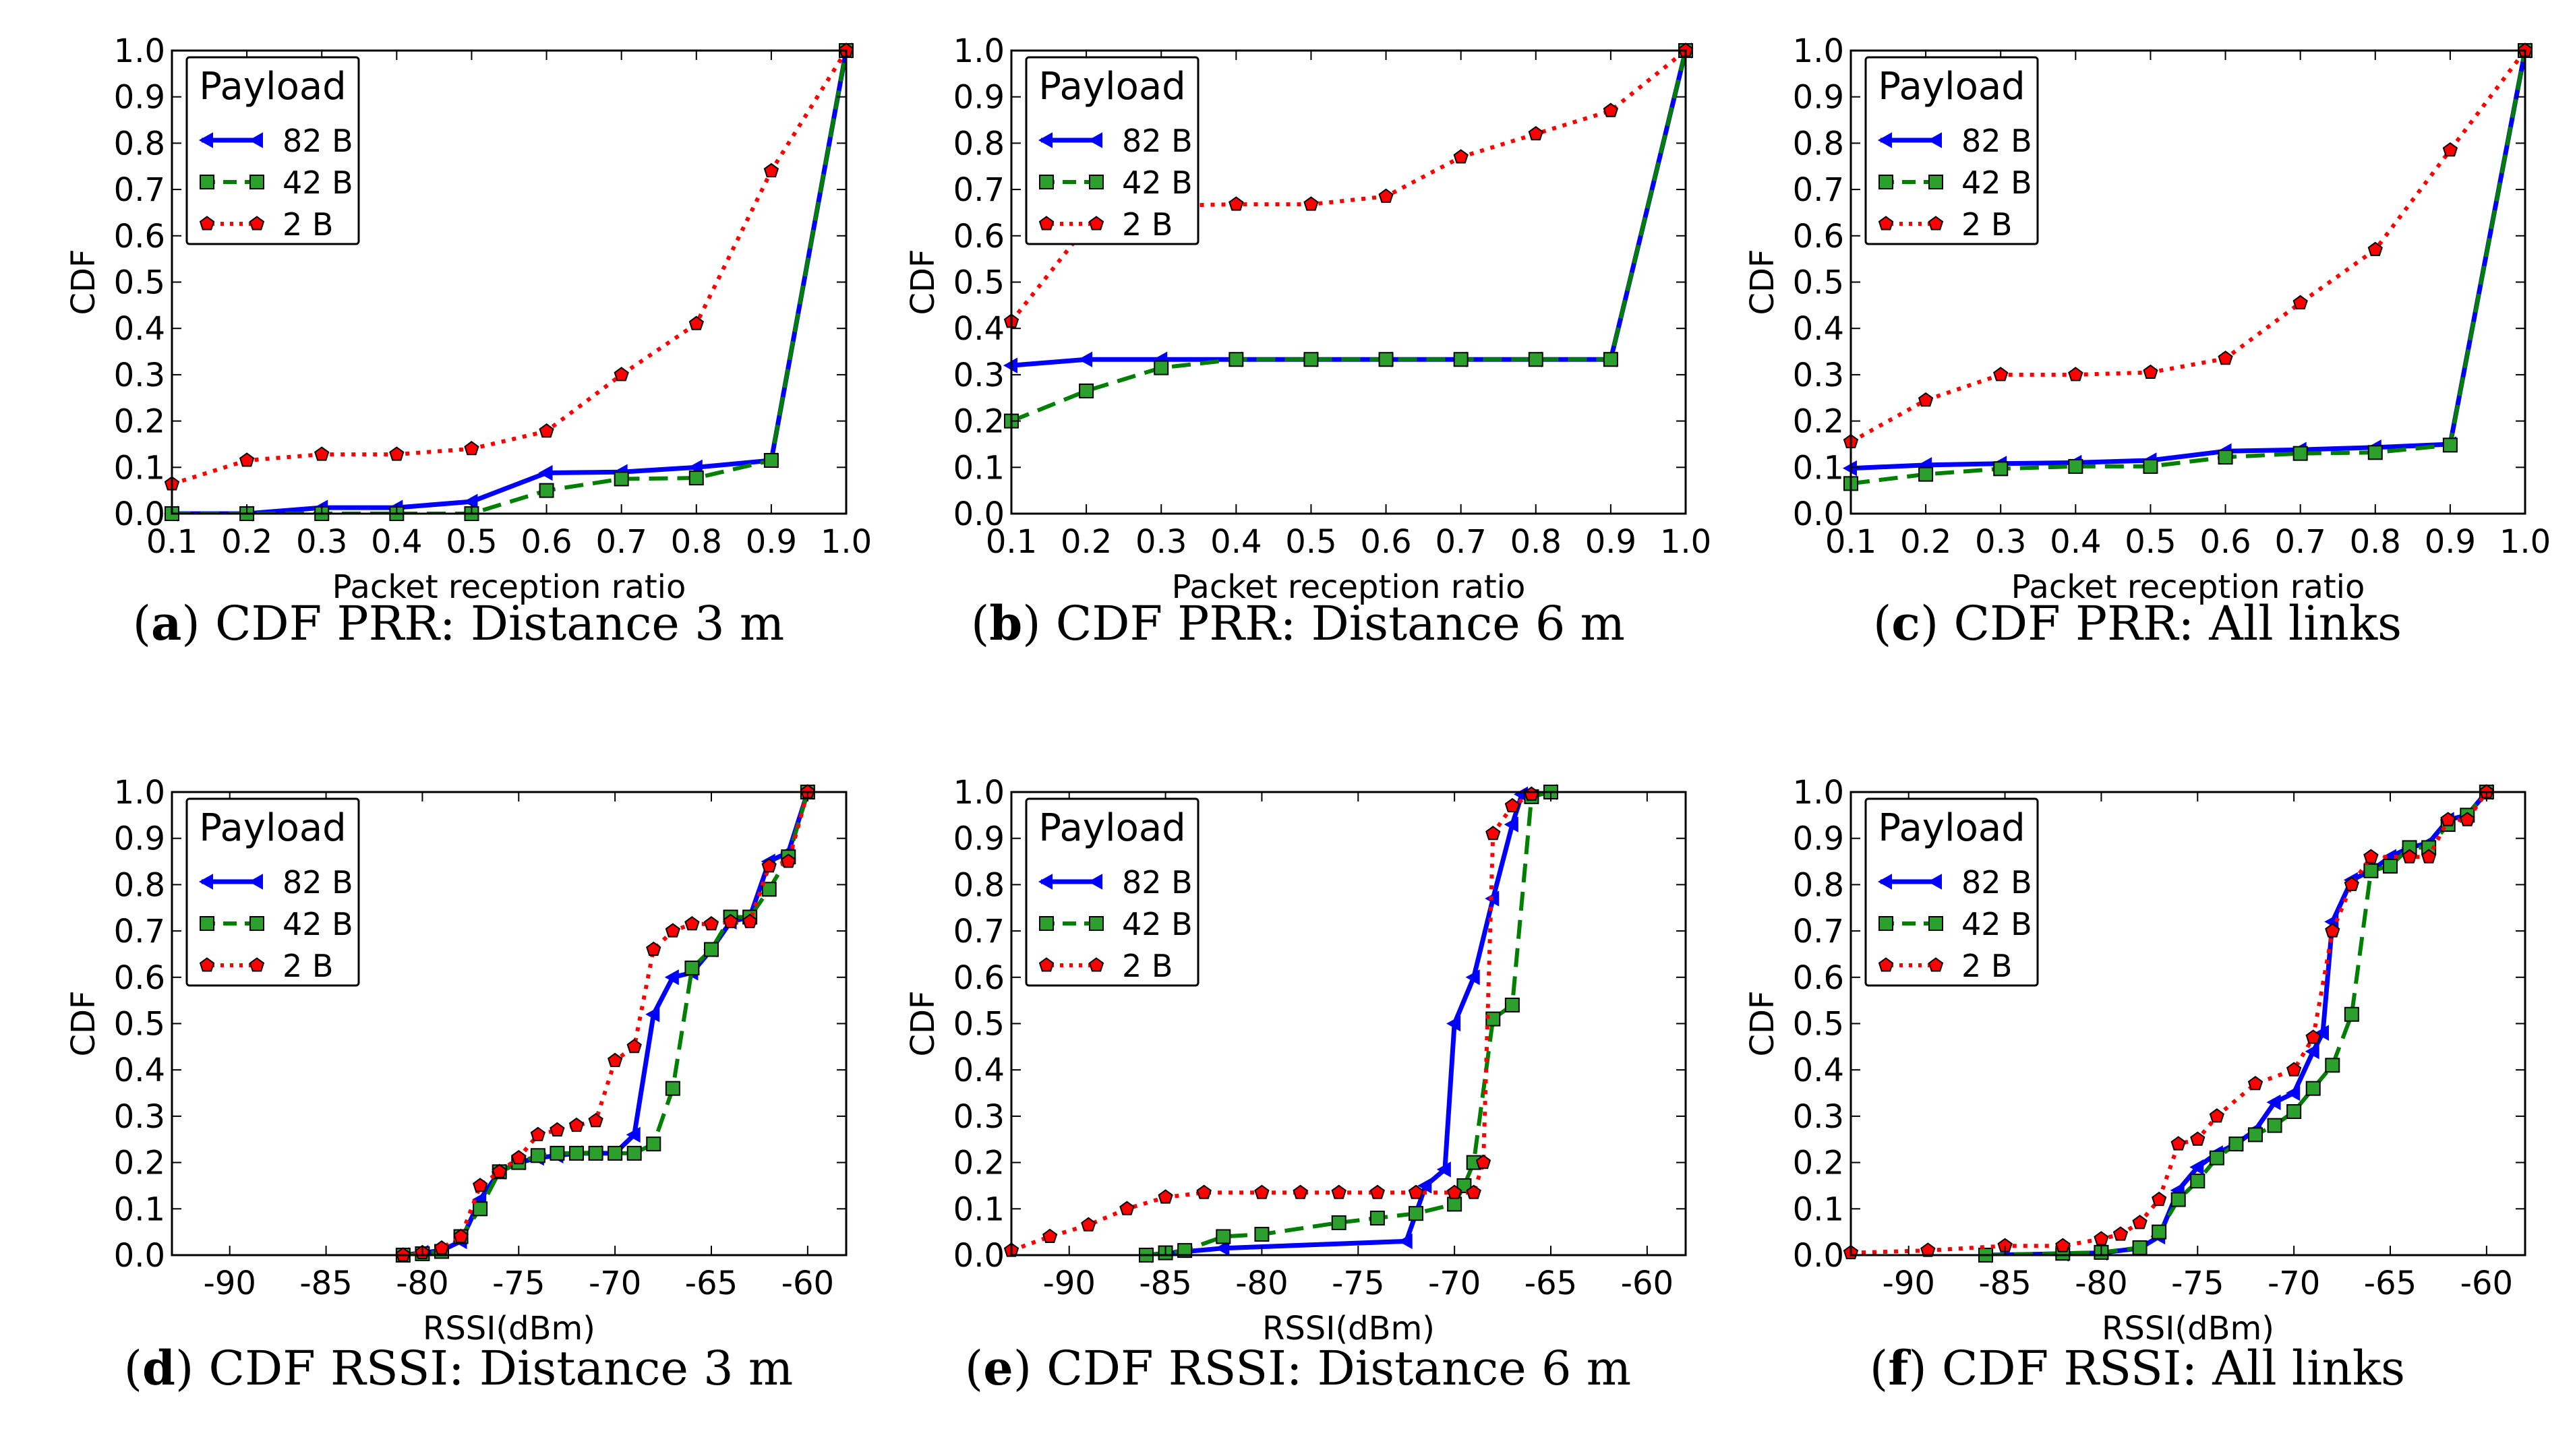 This screenshot has width=2575, height=1456. What do you see at coordinates (1818, 1024) in the screenshot?
I see `y-tick-label: 0.5` at bounding box center [1818, 1024].